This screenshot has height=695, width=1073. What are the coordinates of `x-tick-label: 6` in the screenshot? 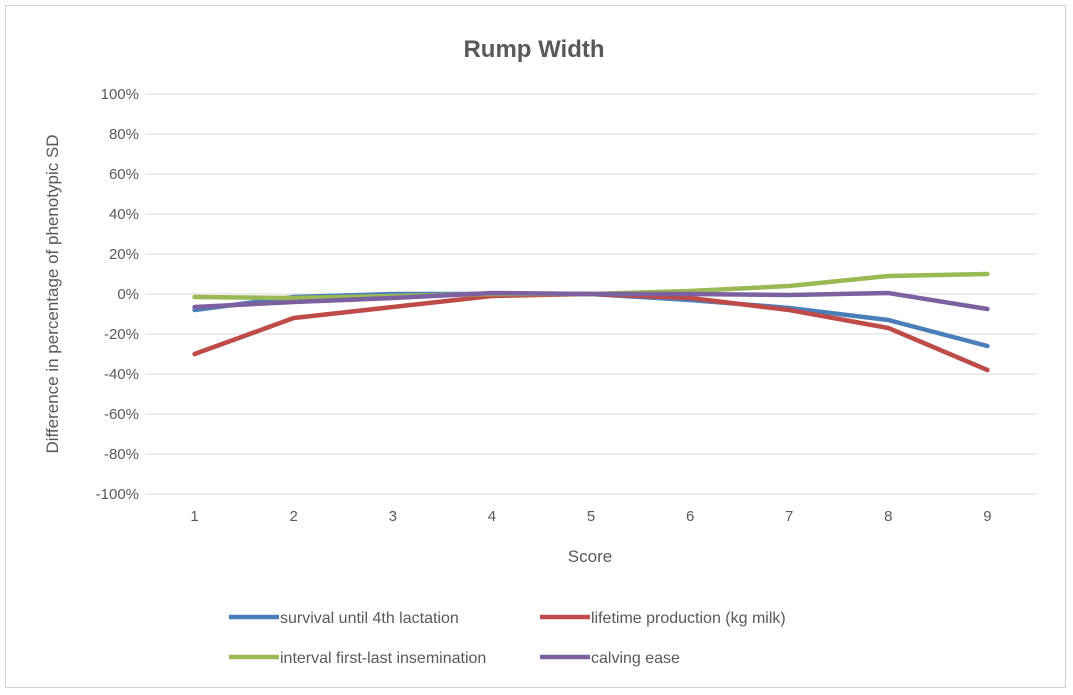 It's located at (690, 516).